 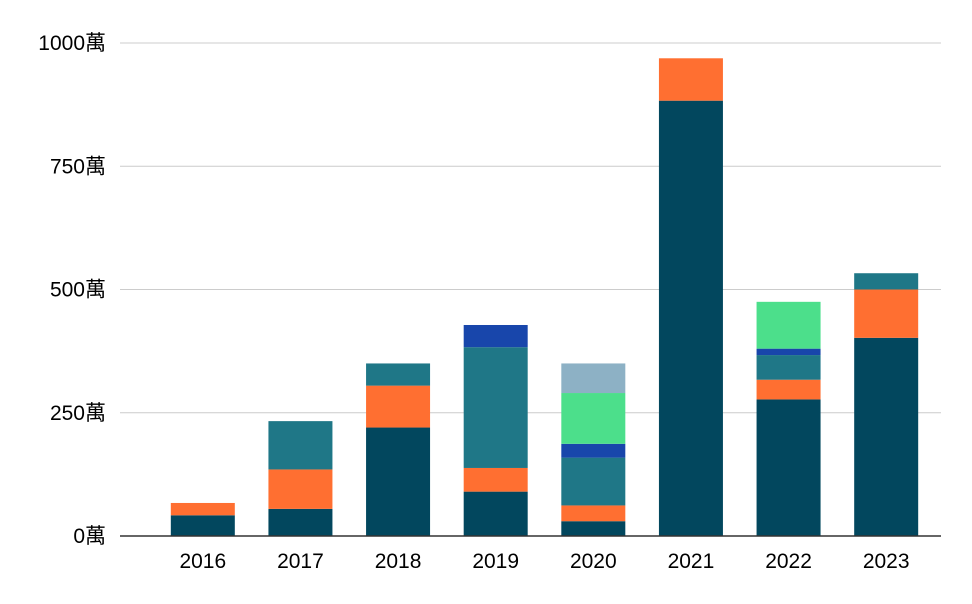 I want to click on bar-segment-2020-s3, so click(x=593, y=481).